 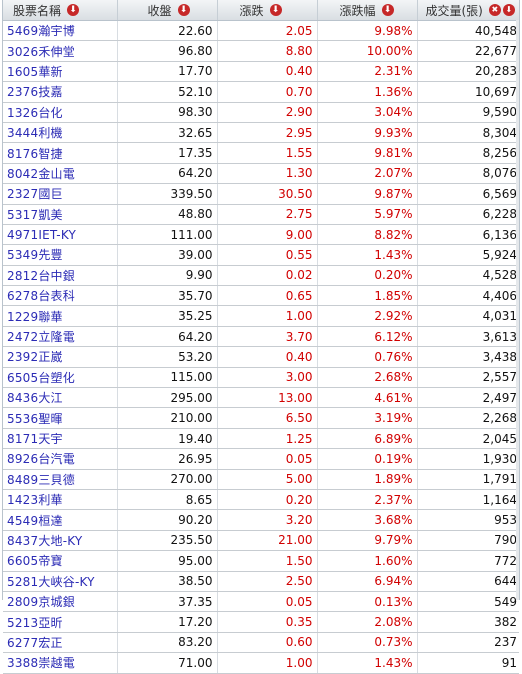 What do you see at coordinates (60, 276) in the screenshot?
I see `stock-name-cell: 2812台中銀` at bounding box center [60, 276].